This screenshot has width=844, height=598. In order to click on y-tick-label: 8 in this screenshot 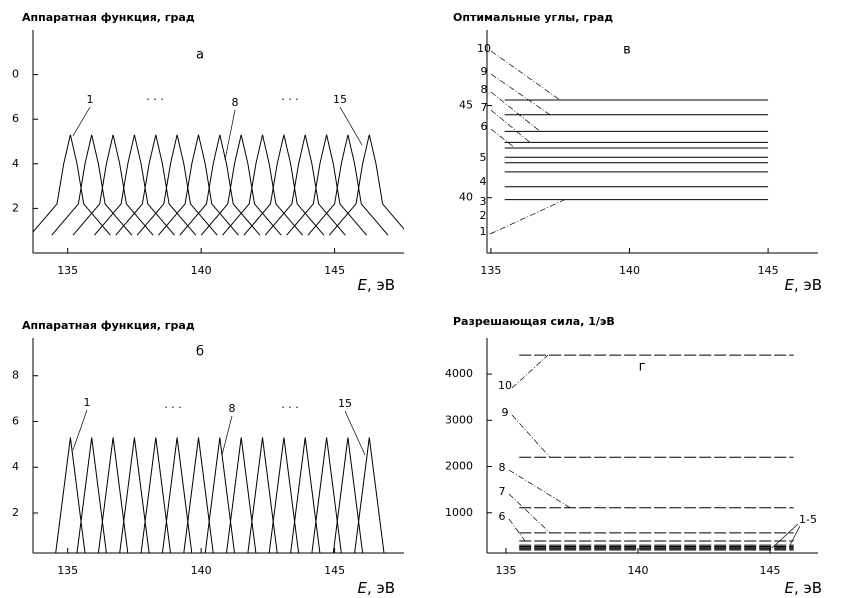, I will do `click(15, 375)`.